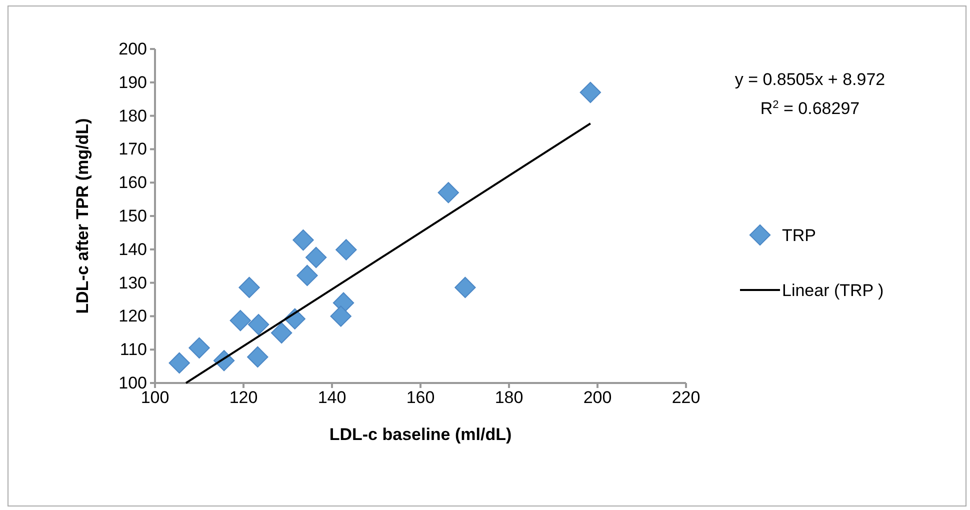 This screenshot has width=970, height=510. Describe the element at coordinates (833, 290) in the screenshot. I see `legend-label: Linear (TRP )` at that location.